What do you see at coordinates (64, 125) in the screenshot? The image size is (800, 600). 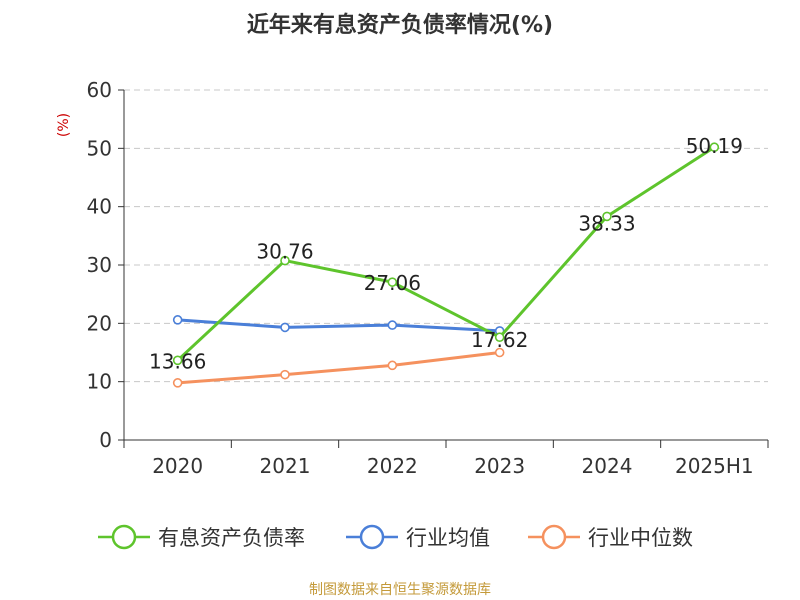 I see `y-axis-label: (%)` at bounding box center [64, 125].